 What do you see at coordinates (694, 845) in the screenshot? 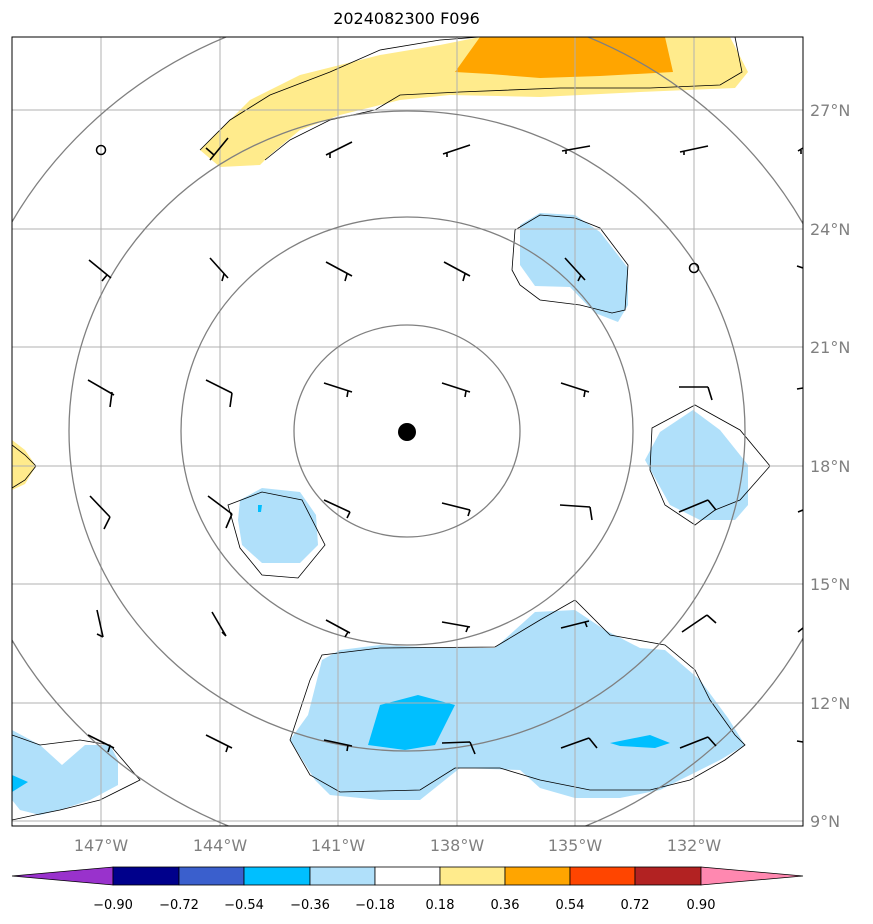
I see `lon-label-132w: 132°W` at bounding box center [694, 845].